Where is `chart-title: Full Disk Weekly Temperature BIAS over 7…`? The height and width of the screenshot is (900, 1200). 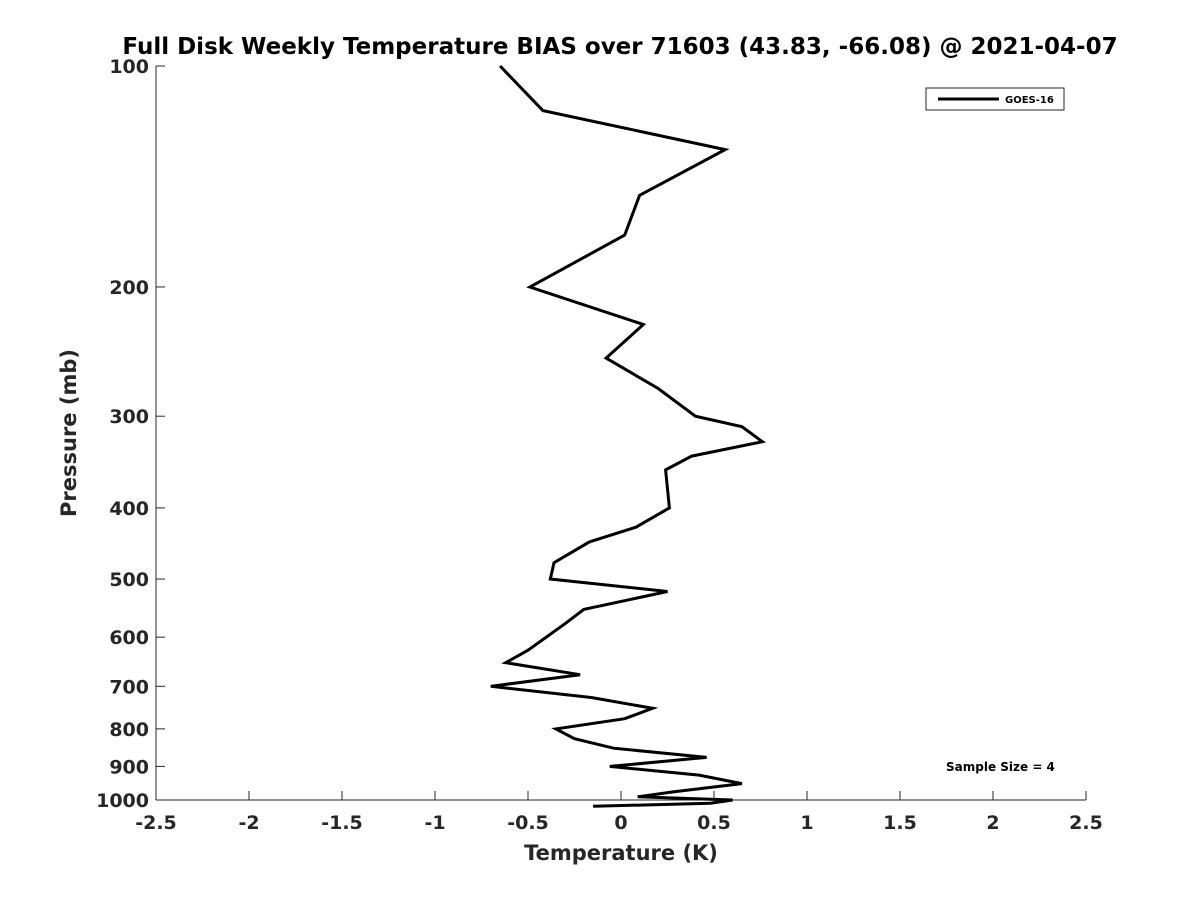 chart-title: Full Disk Weekly Temperature BIAS over 7… is located at coordinates (619, 47).